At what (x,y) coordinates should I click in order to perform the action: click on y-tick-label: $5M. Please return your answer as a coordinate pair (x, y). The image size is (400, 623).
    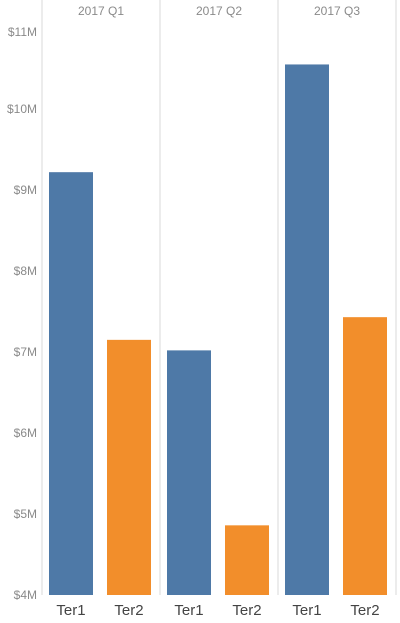
    Looking at the image, I should click on (25, 514).